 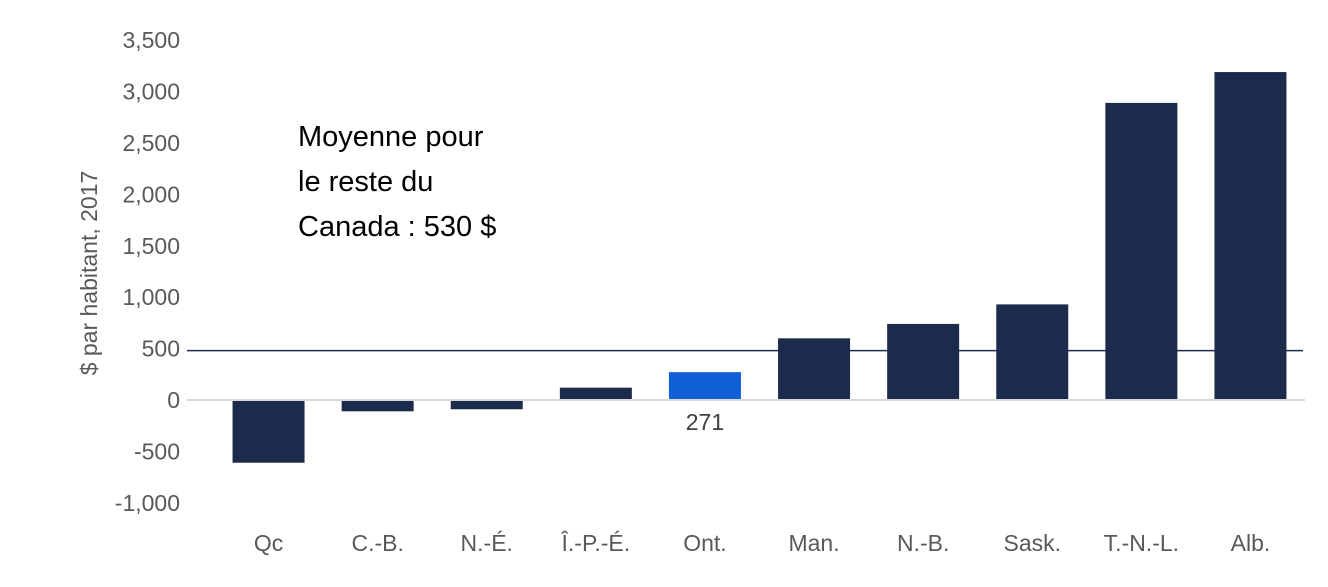 I want to click on y-tick-label: 3,000, so click(x=151, y=92).